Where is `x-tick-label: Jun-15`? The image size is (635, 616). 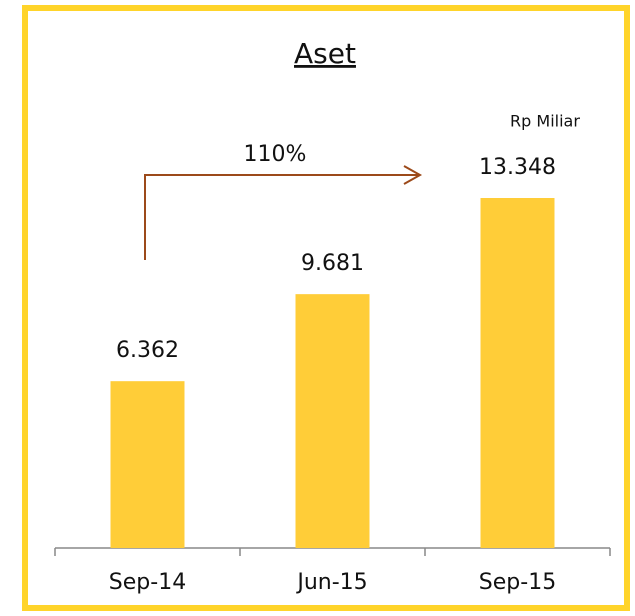 x-tick-label: Jun-15 is located at coordinates (331, 582).